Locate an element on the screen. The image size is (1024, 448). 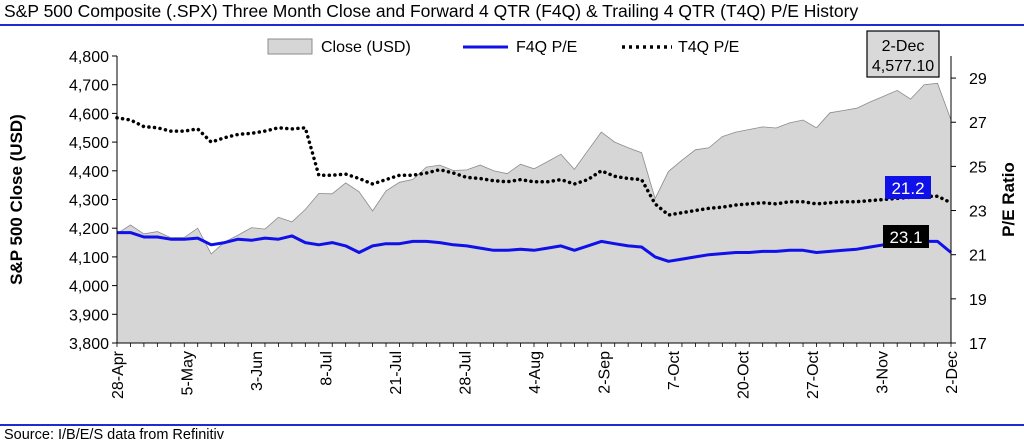
source-note: Source: I/B/E/S data from Refinitiv is located at coordinates (114, 435).